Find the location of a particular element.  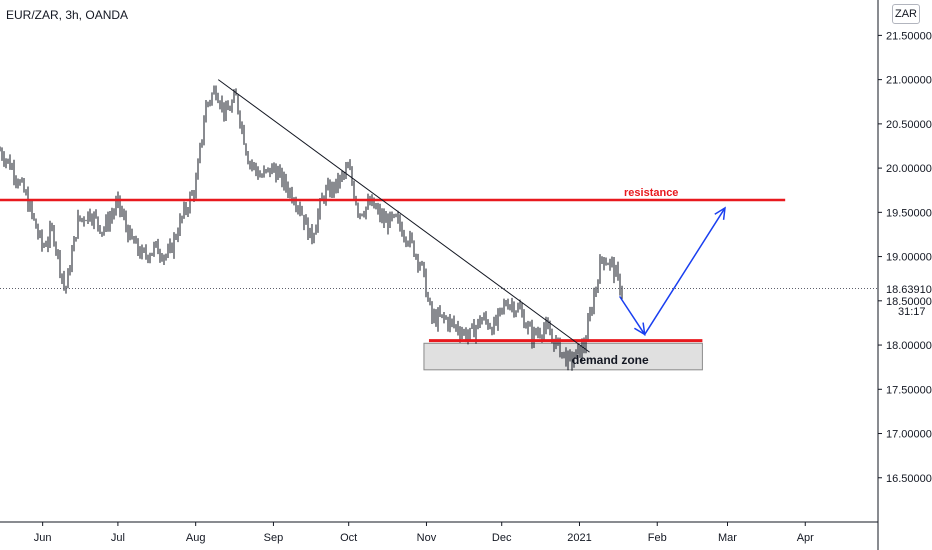

demand-zone-box is located at coordinates (563, 356).